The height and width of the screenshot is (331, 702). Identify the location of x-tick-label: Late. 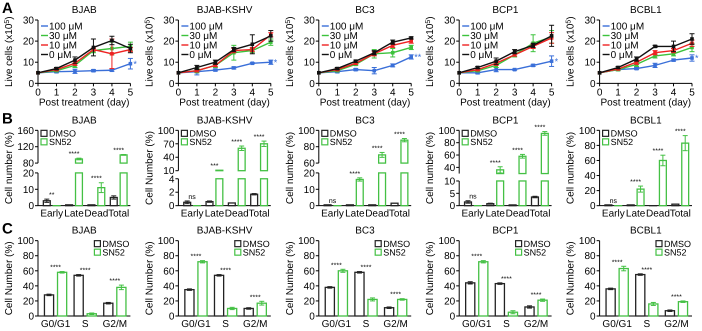
(355, 214).